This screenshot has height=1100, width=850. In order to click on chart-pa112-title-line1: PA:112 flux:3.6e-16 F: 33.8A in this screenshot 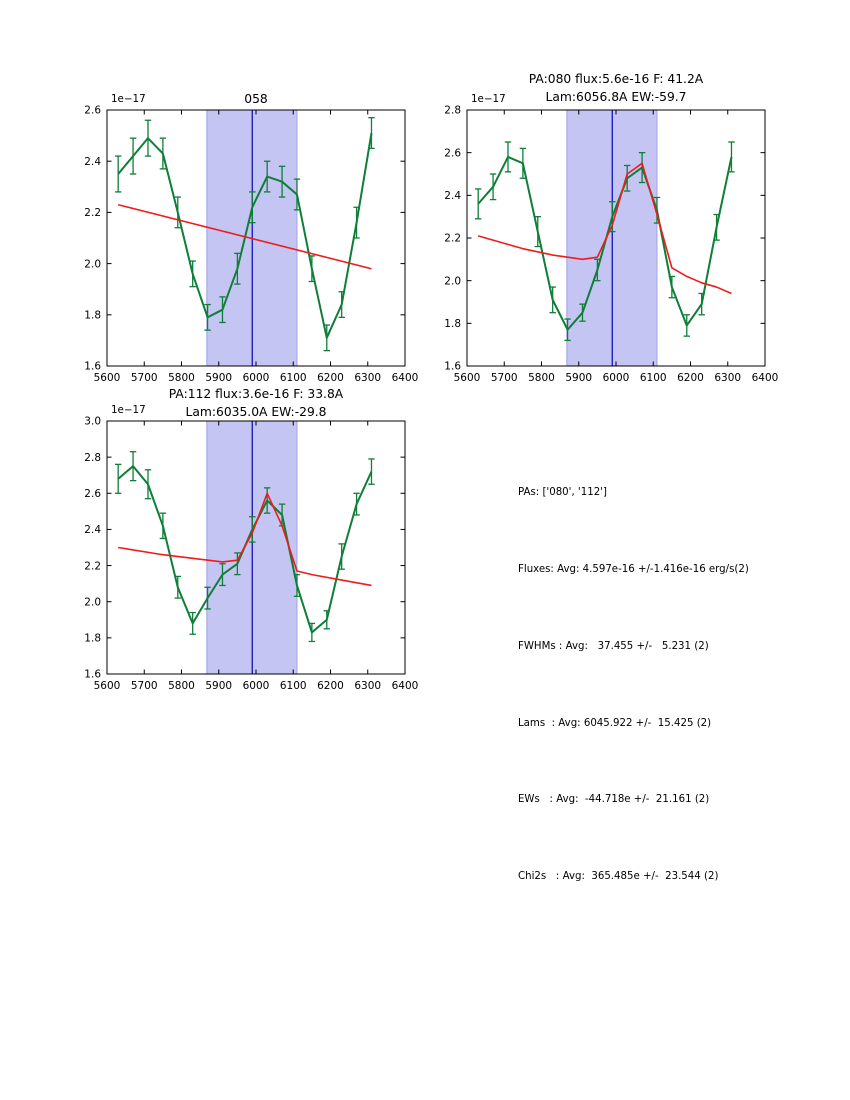, I will do `click(256, 394)`.